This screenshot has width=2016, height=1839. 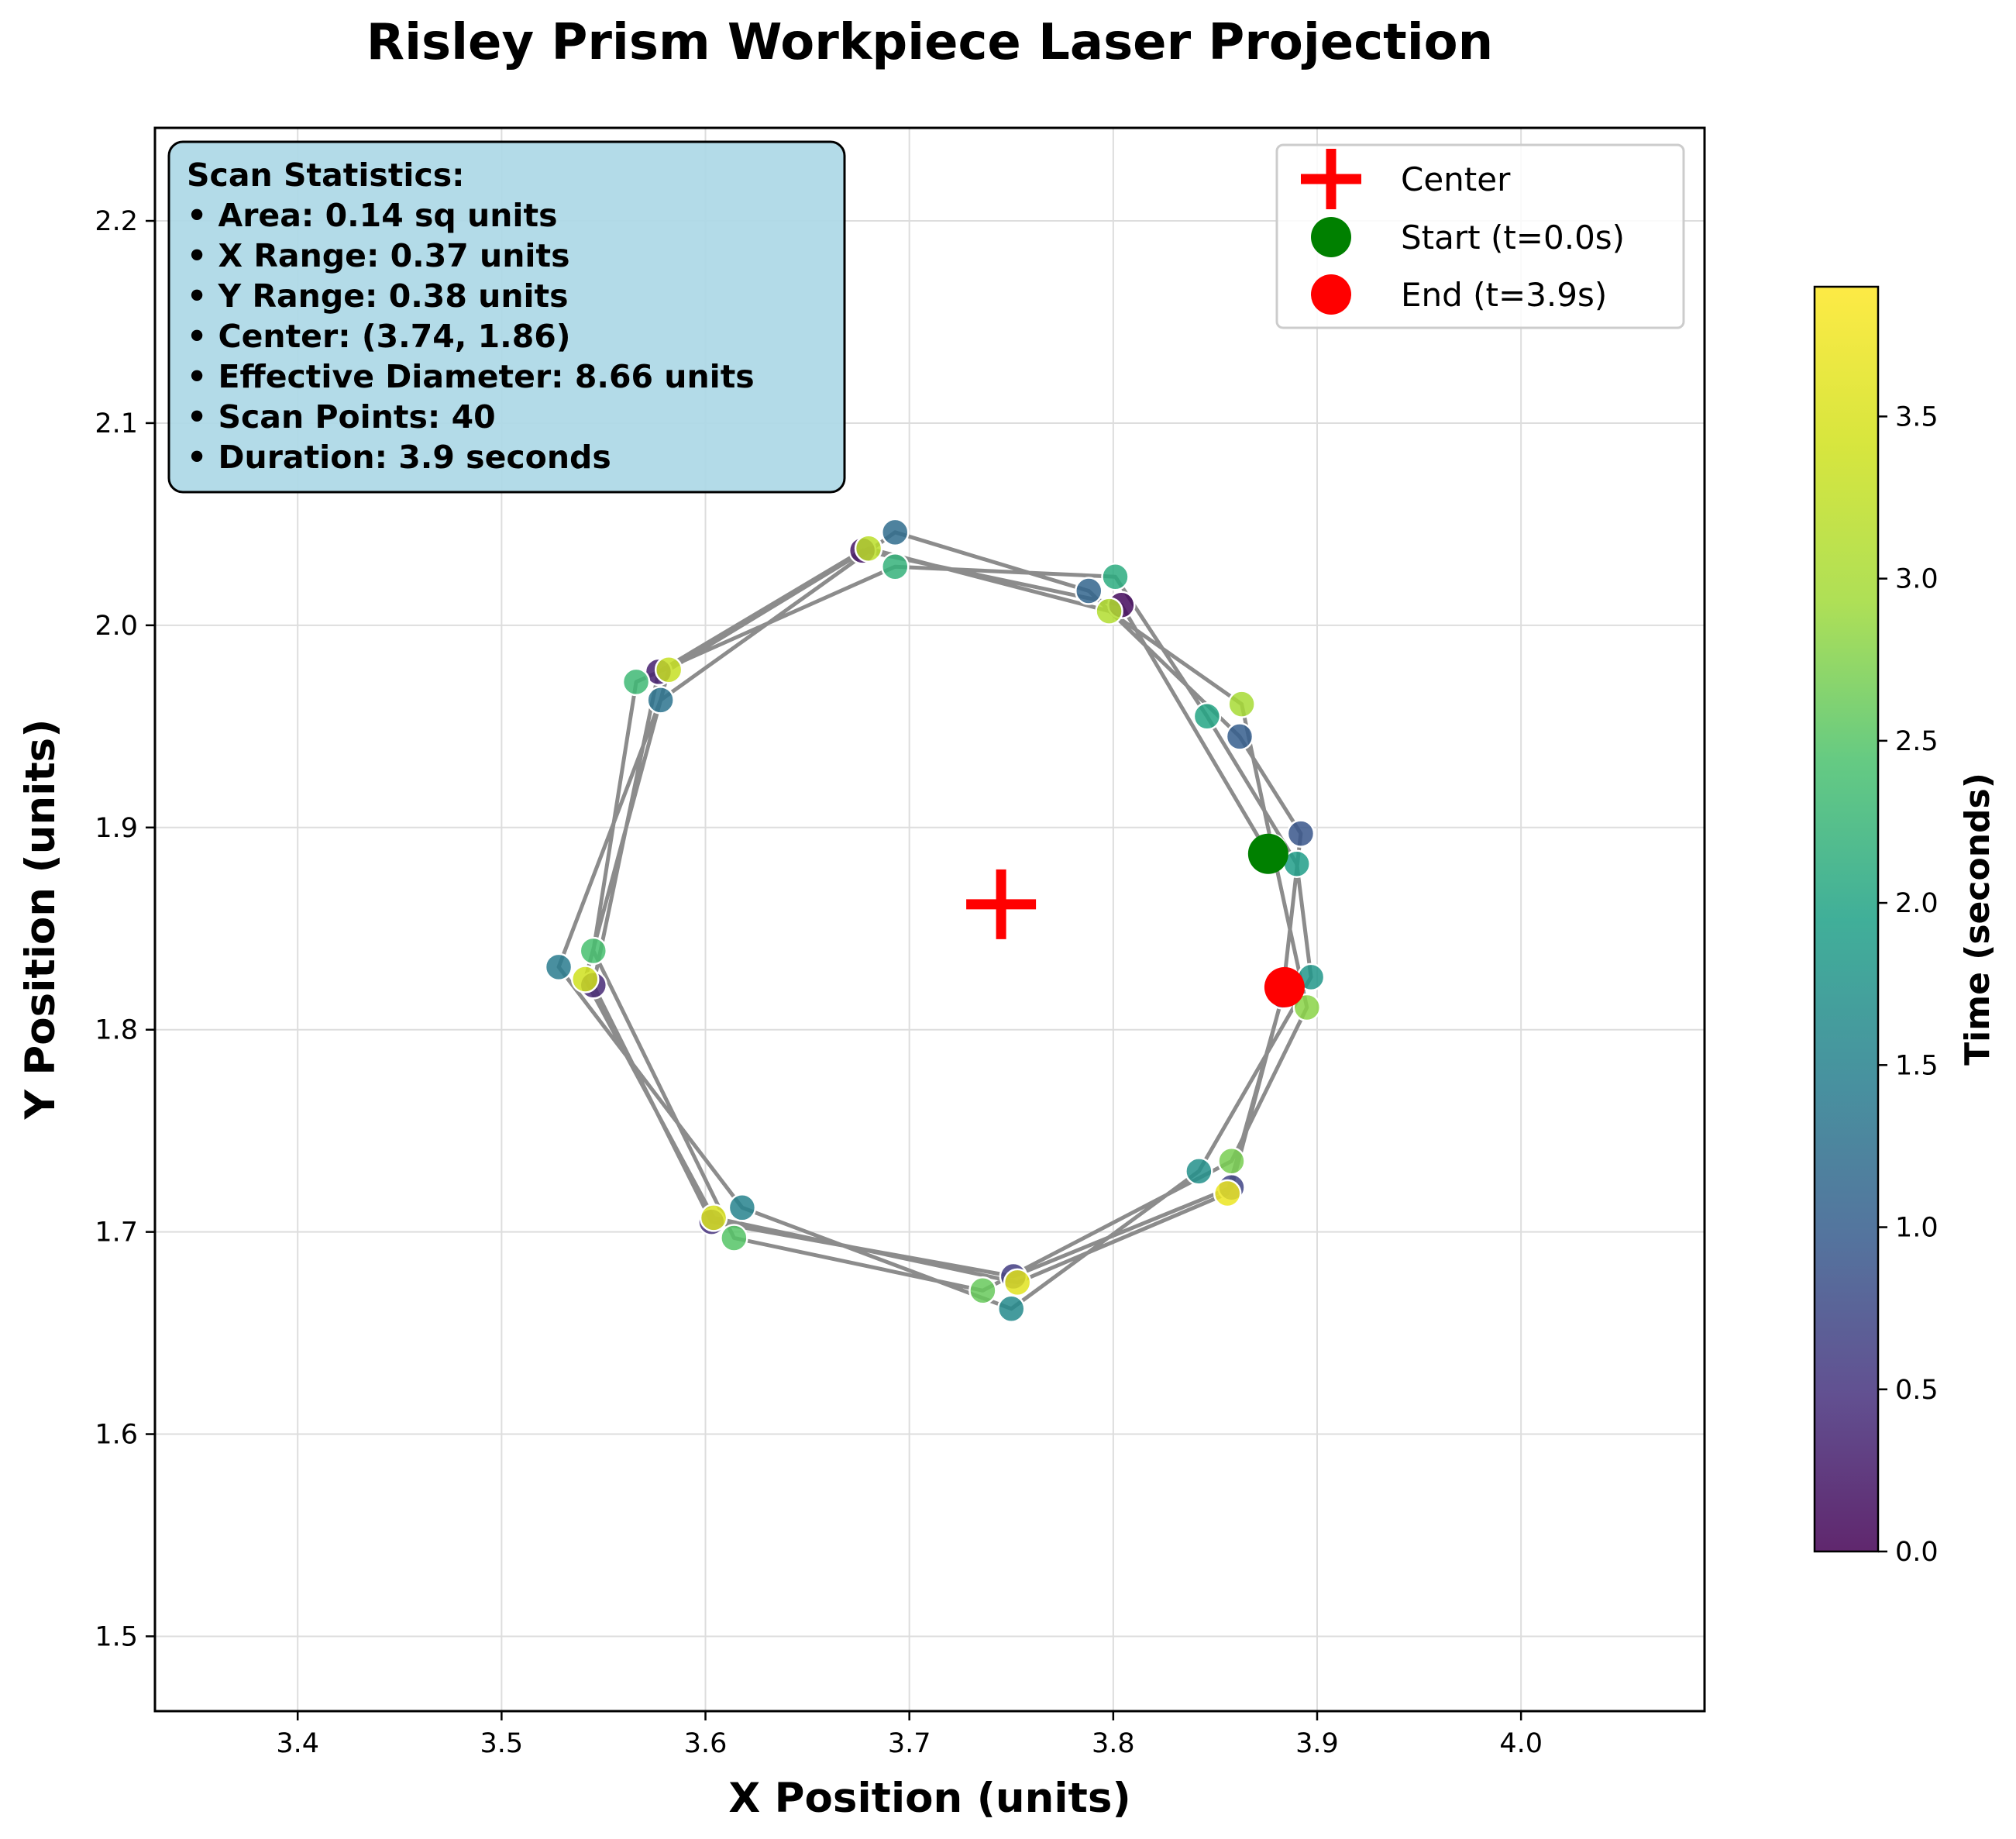 I want to click on y-axis-label: Y Position (units), so click(x=41, y=920).